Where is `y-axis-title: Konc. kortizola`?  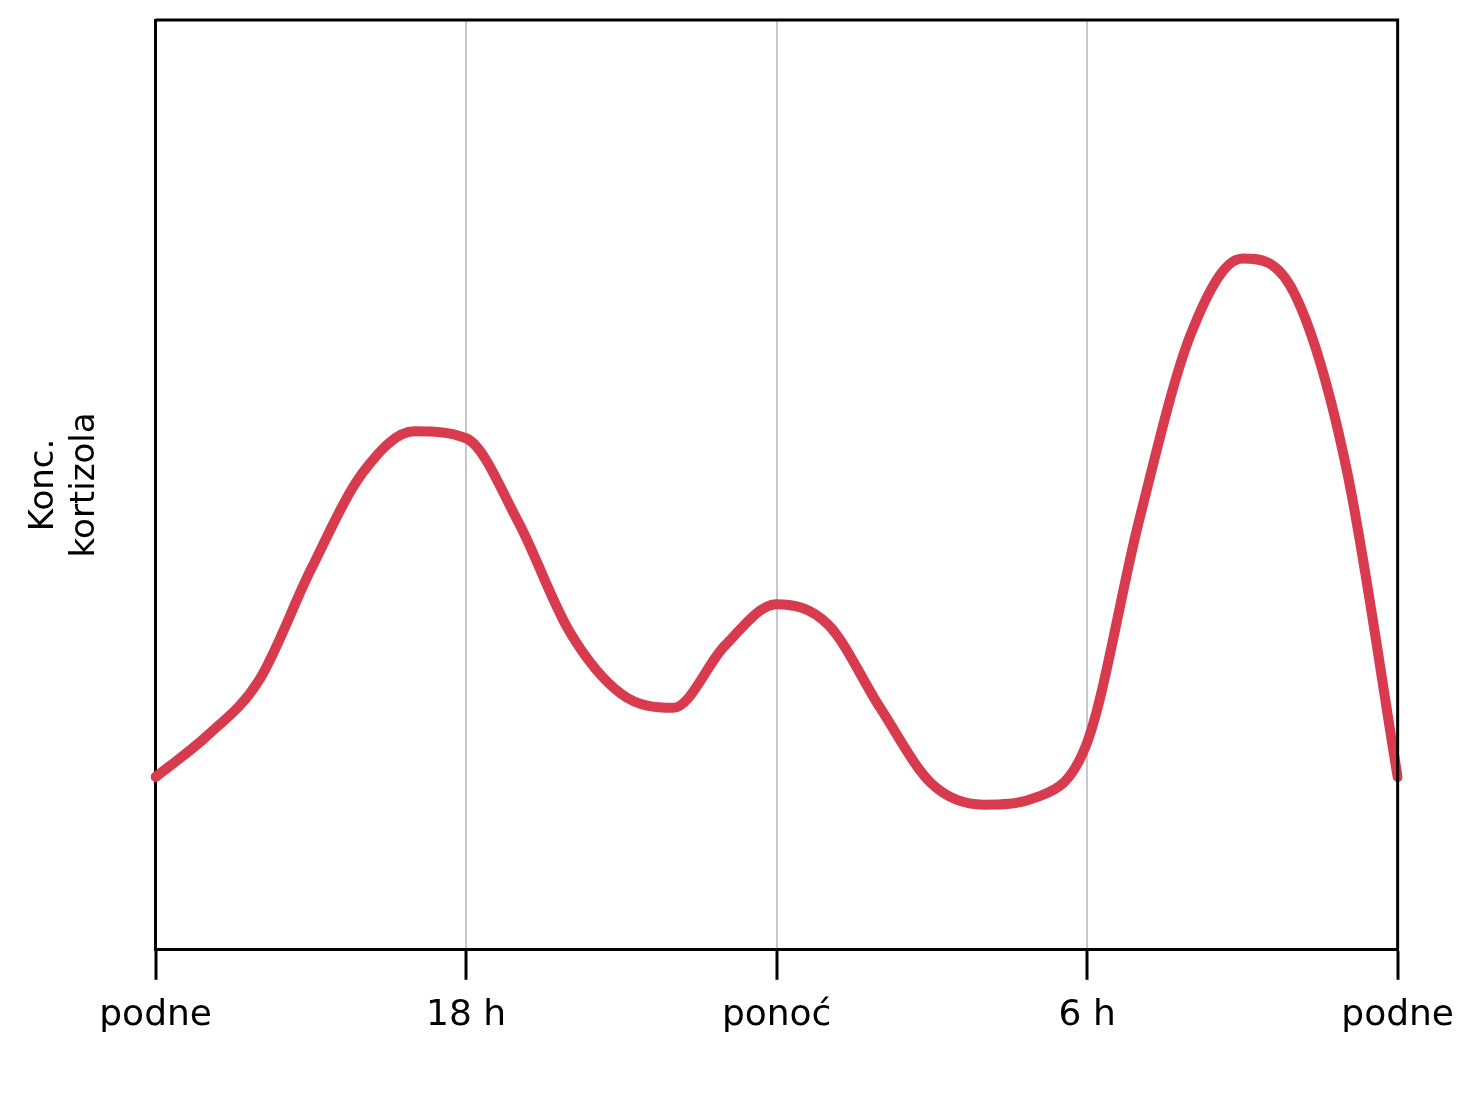 y-axis-title: Konc. kortizola is located at coordinates (62, 485).